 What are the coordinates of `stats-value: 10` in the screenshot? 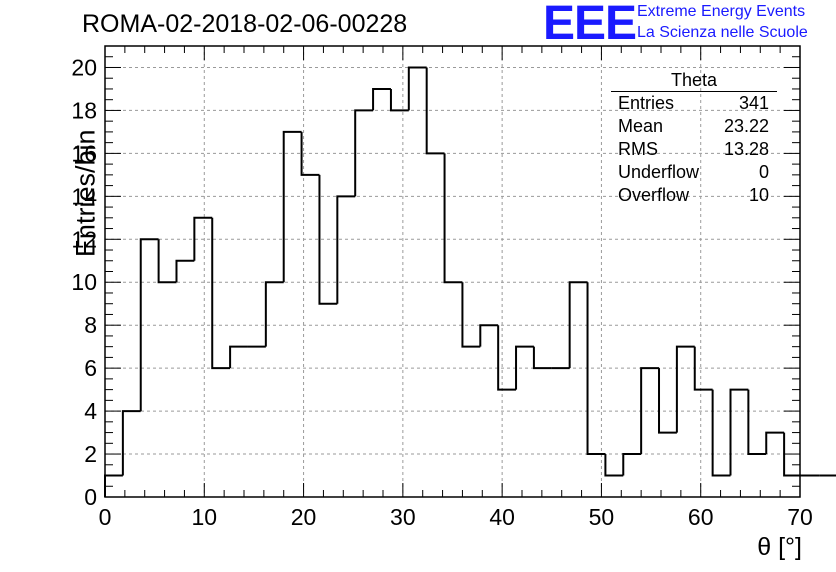 It's located at (758, 195).